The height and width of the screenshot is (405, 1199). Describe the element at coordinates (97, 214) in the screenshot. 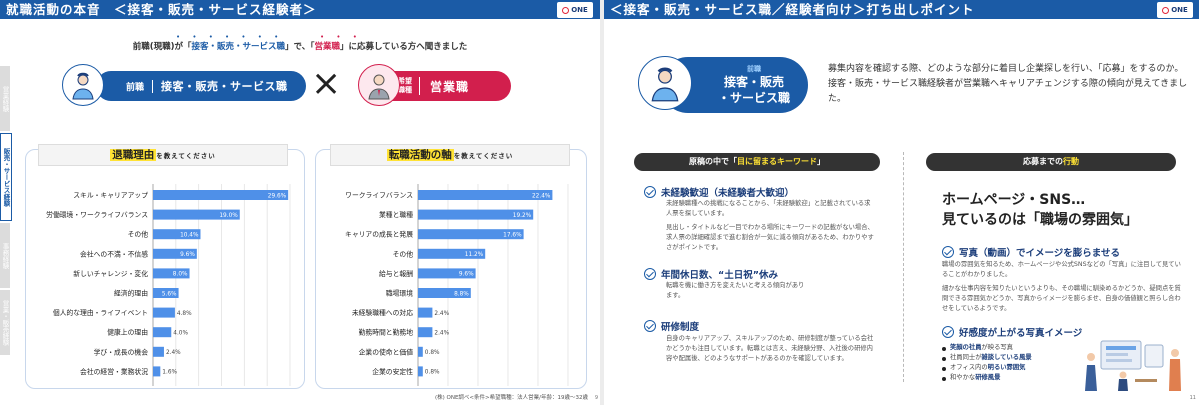

I see `category-label: 労働環境・ワークライフバランス` at that location.